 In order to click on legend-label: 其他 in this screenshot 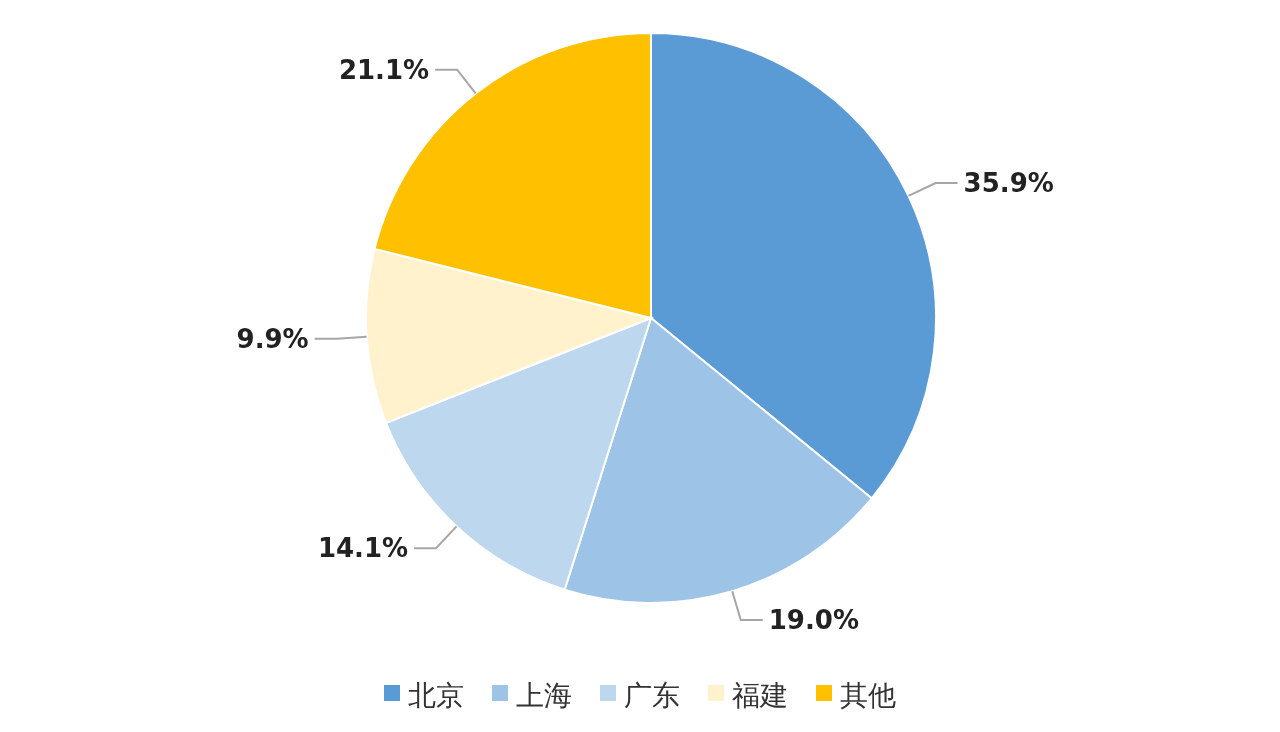, I will do `click(868, 695)`.